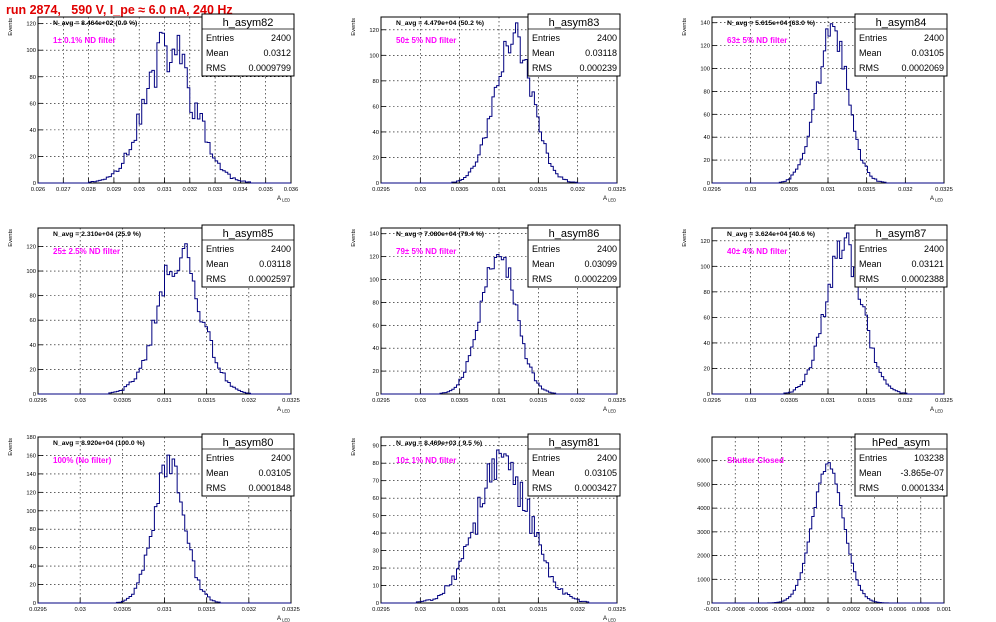 The image size is (996, 622). Describe the element at coordinates (927, 264) in the screenshot. I see `stats-value-mean: 0.03121` at that location.